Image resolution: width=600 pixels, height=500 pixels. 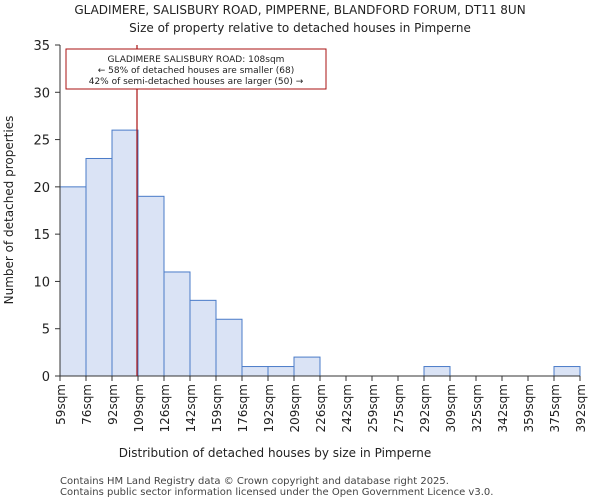 I want to click on y-tick-label: 10, so click(x=41, y=282).